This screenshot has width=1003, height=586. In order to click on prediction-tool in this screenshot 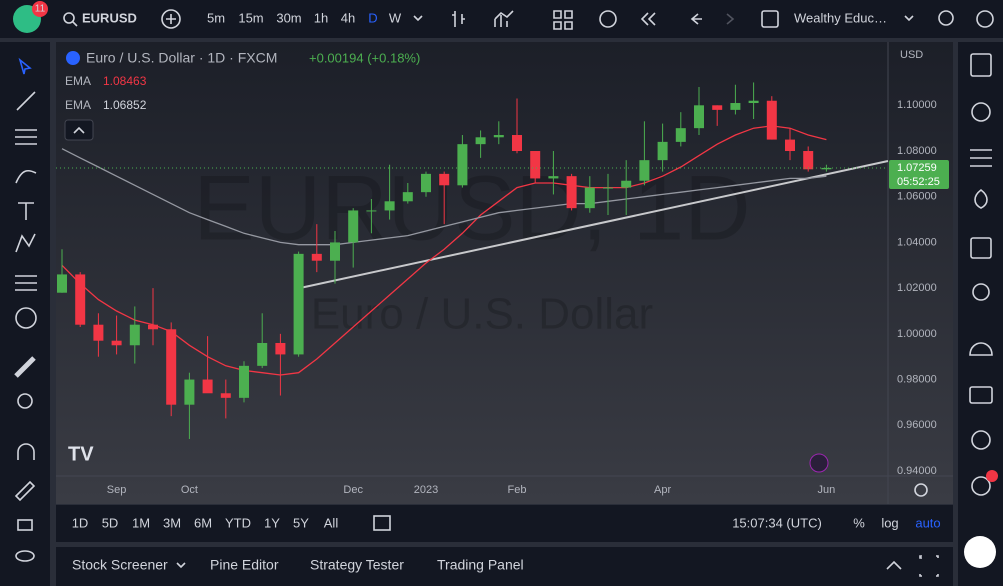, I will do `click(26, 283)`.